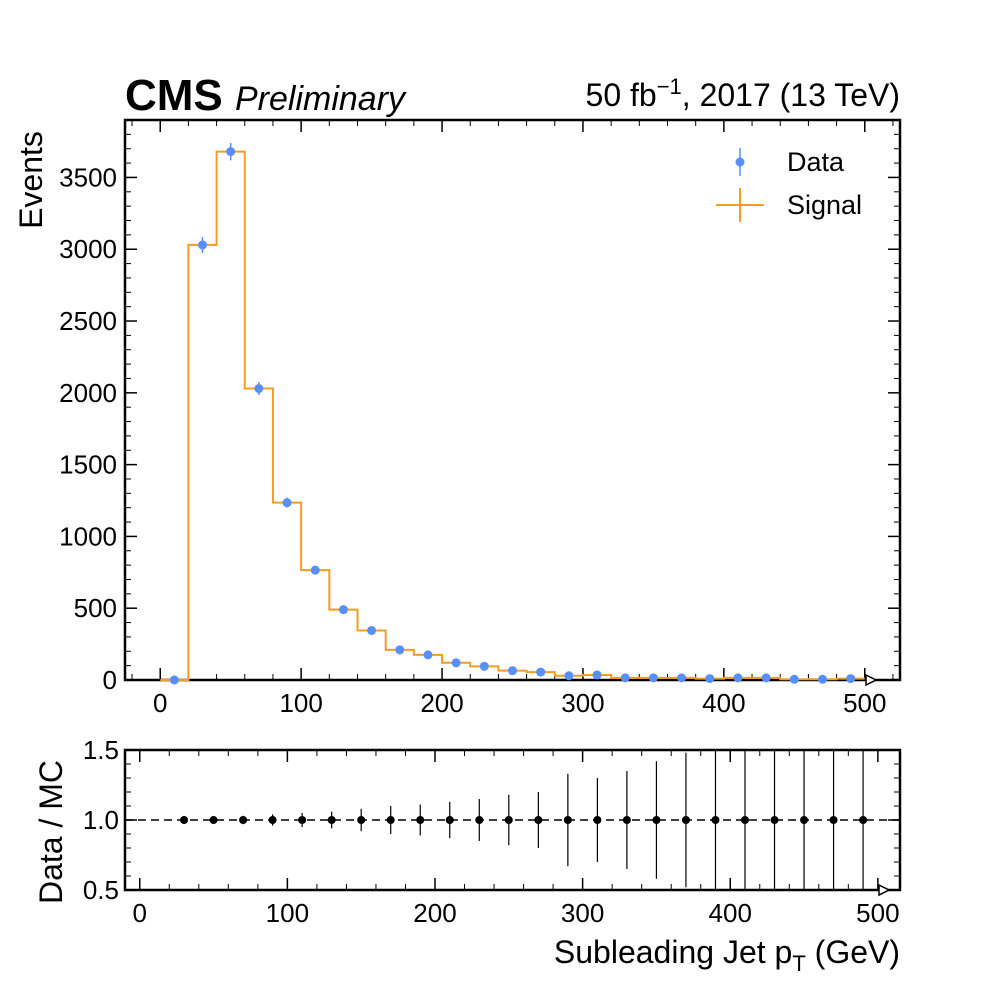 Image resolution: width=1000 pixels, height=1000 pixels. I want to click on x-axis-label-unit: (GeV), so click(853, 952).